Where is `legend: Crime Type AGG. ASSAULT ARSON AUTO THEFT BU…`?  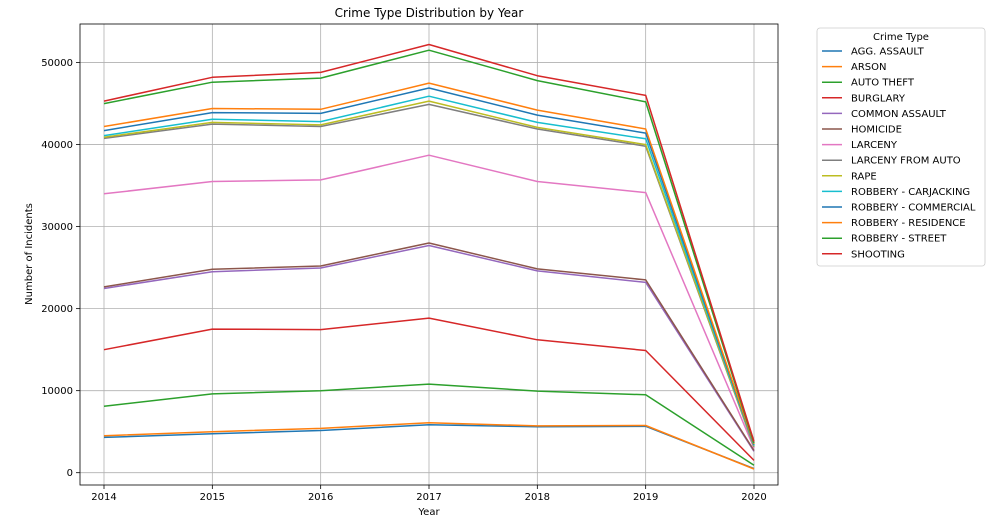 legend: Crime Type AGG. ASSAULT ARSON AUTO THEFT BU… is located at coordinates (901, 147).